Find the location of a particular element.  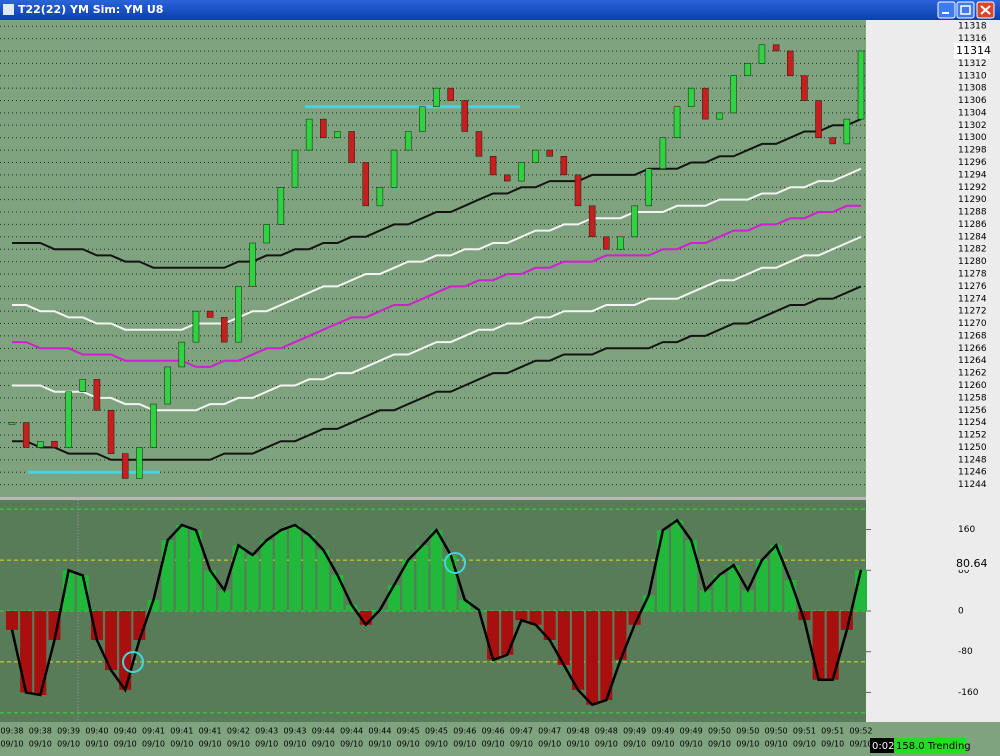

status-time-box is located at coordinates (882, 745).